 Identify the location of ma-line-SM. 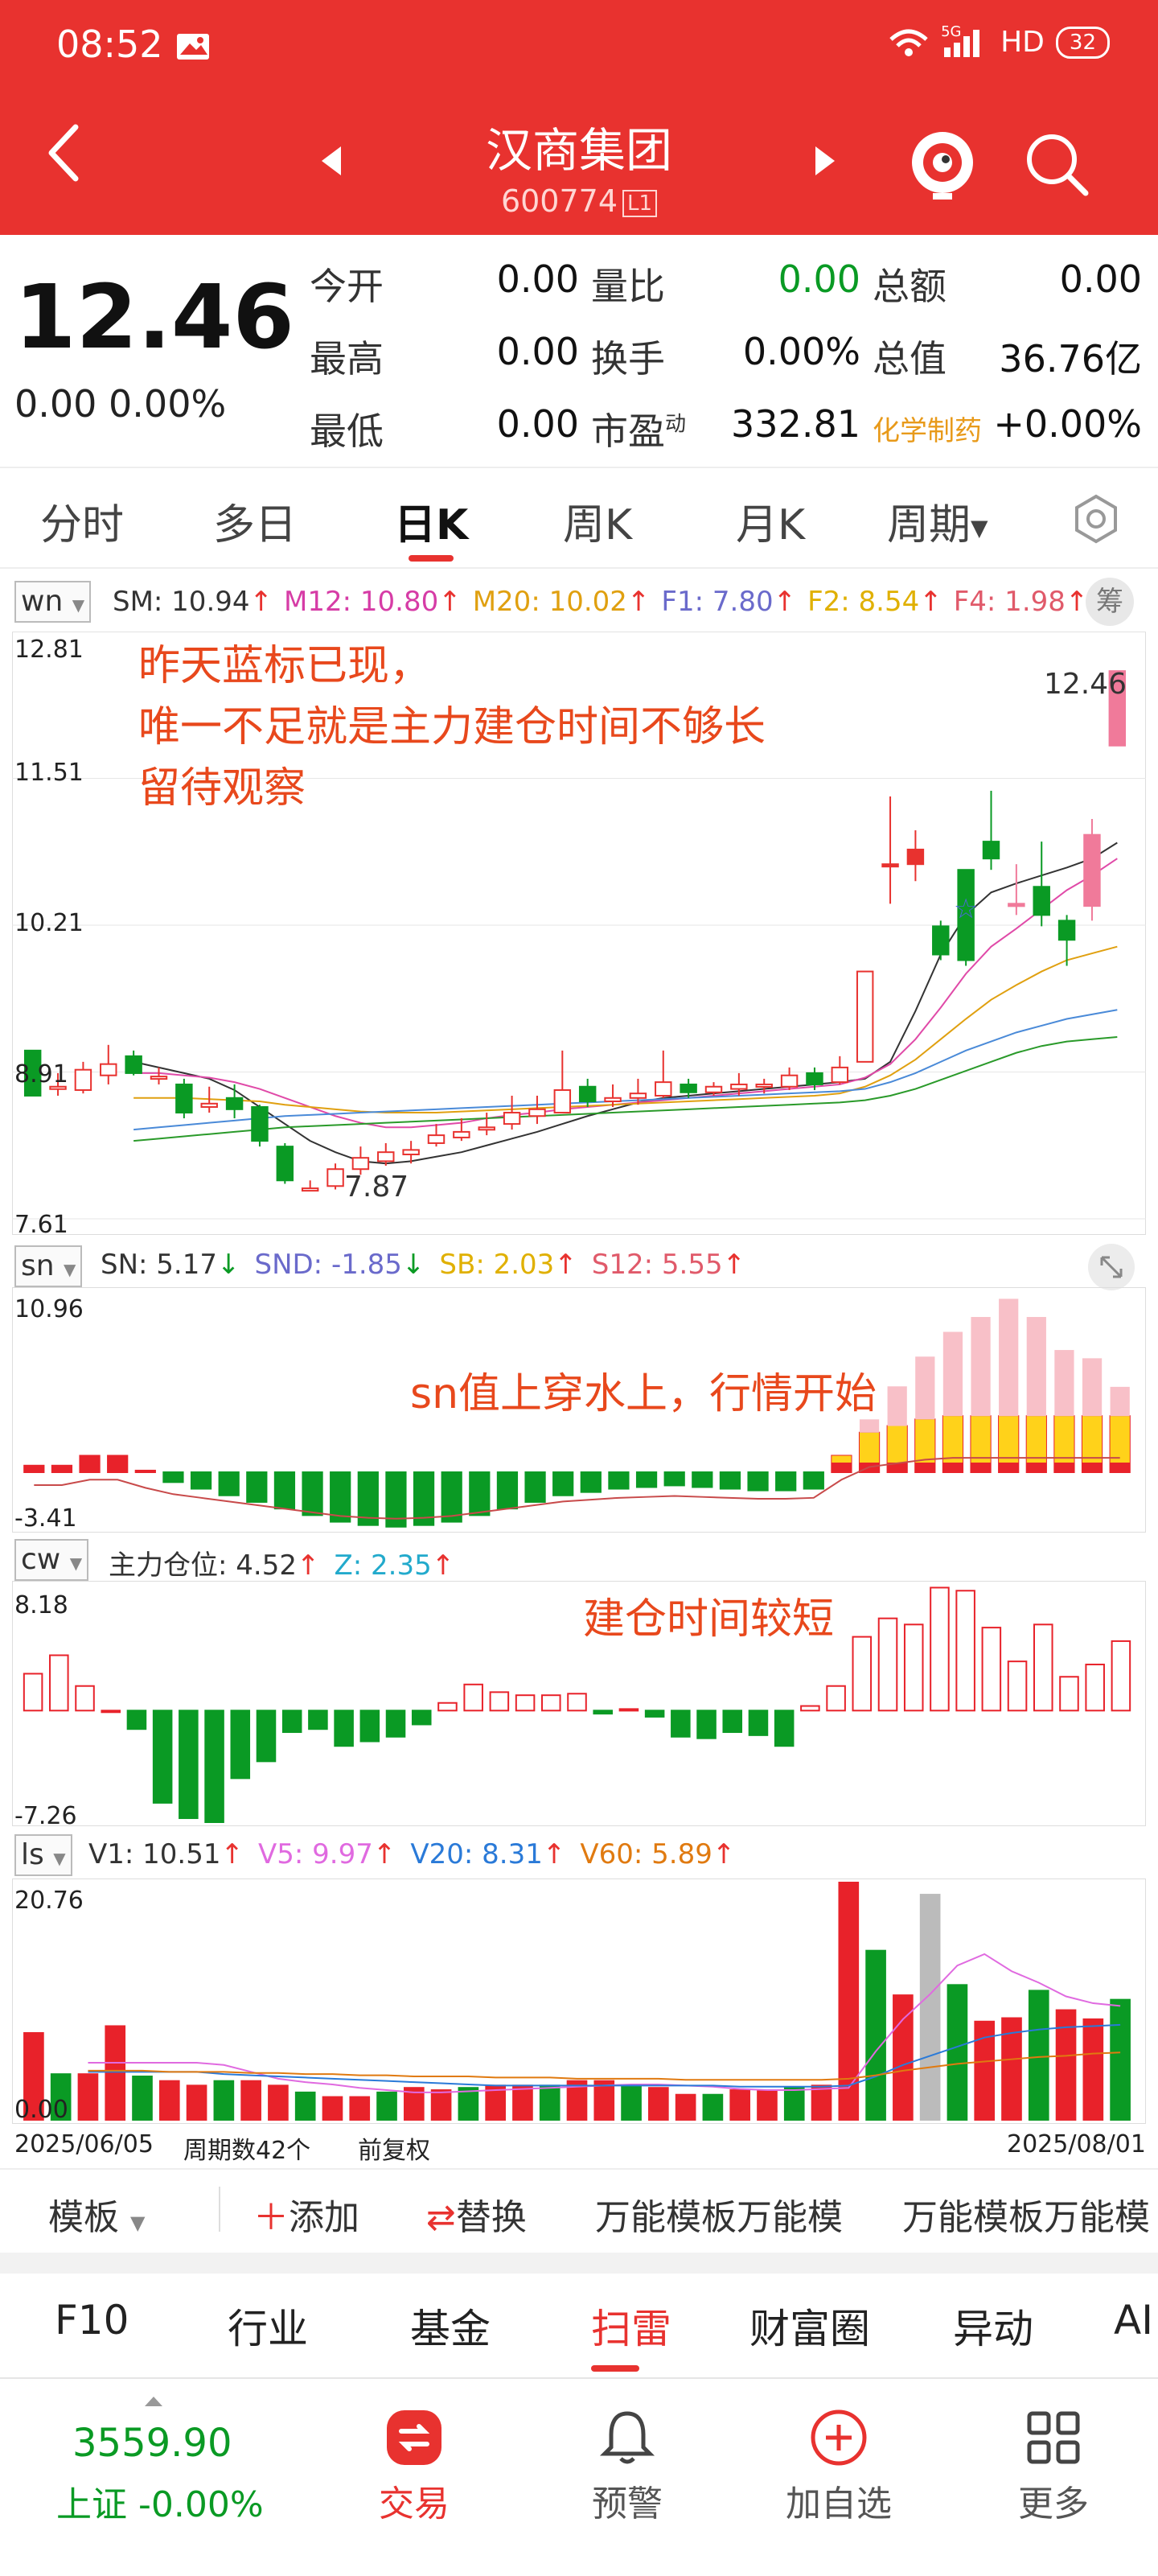
(625, 1003).